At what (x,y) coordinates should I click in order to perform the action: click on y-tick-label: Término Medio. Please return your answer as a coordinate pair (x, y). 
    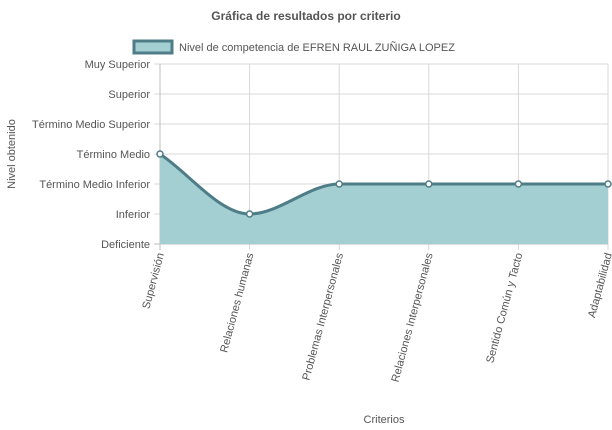
    Looking at the image, I should click on (113, 155).